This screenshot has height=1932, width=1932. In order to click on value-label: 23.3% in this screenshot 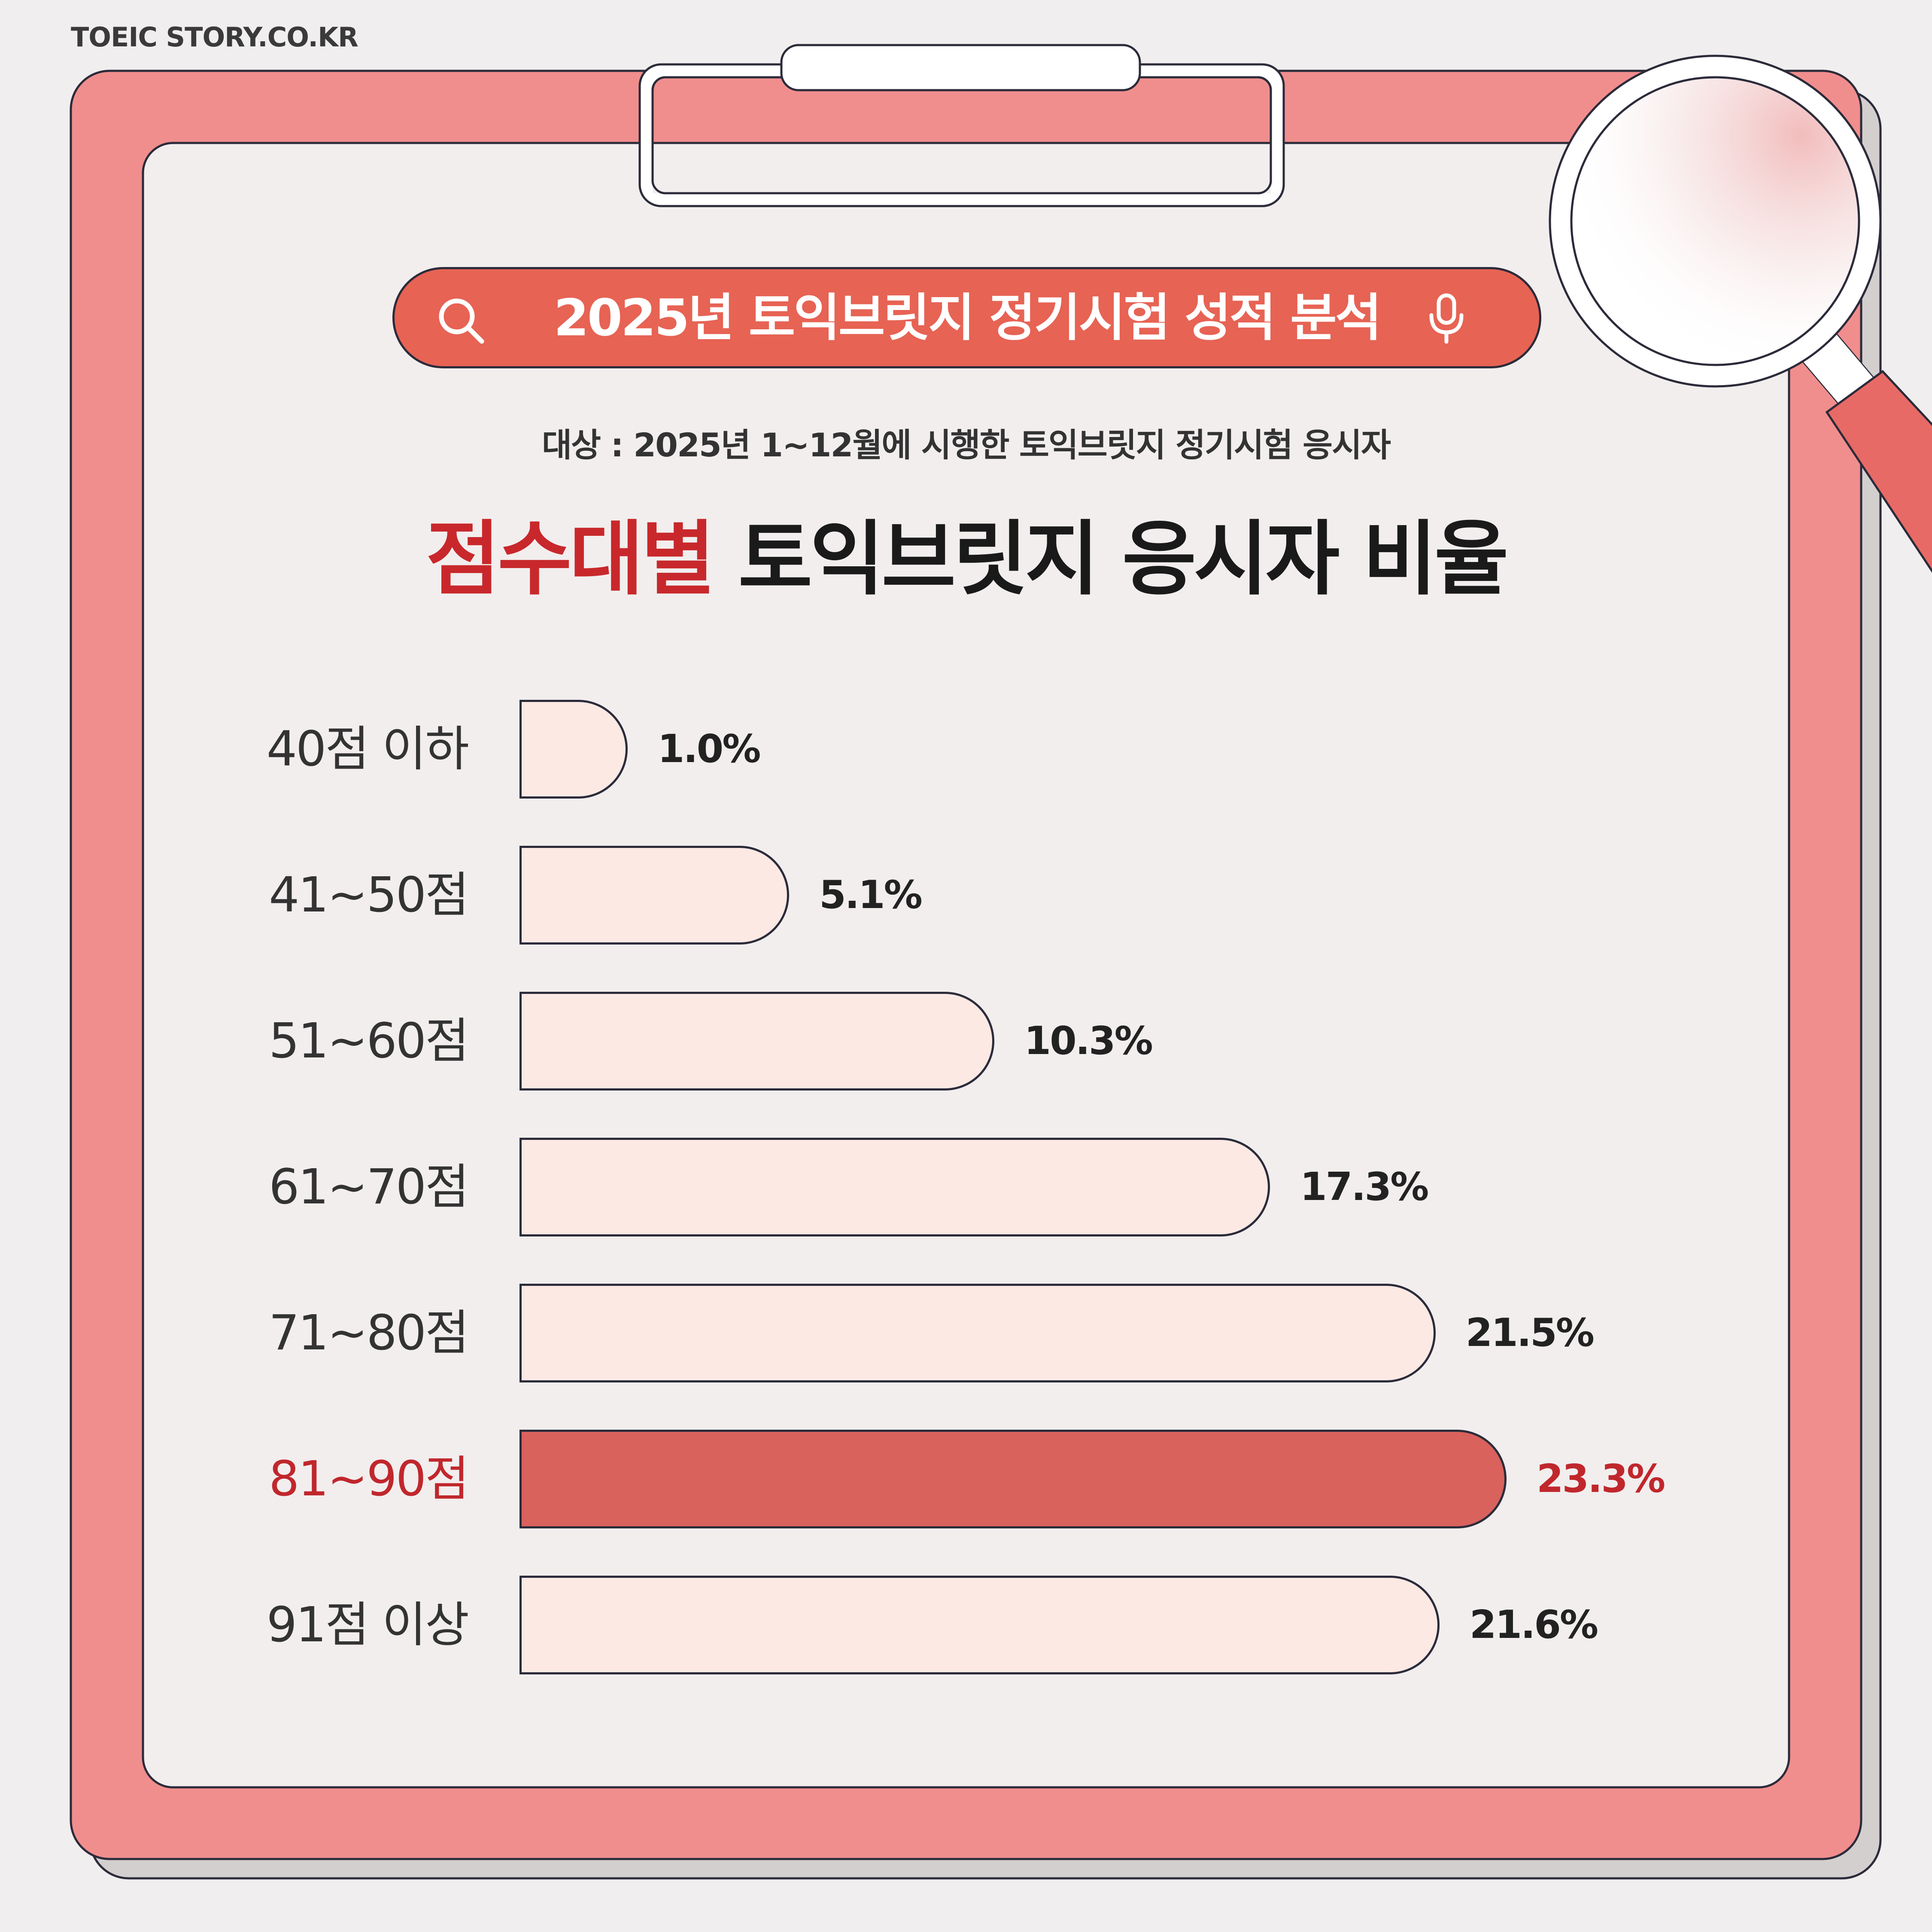, I will do `click(1601, 1478)`.